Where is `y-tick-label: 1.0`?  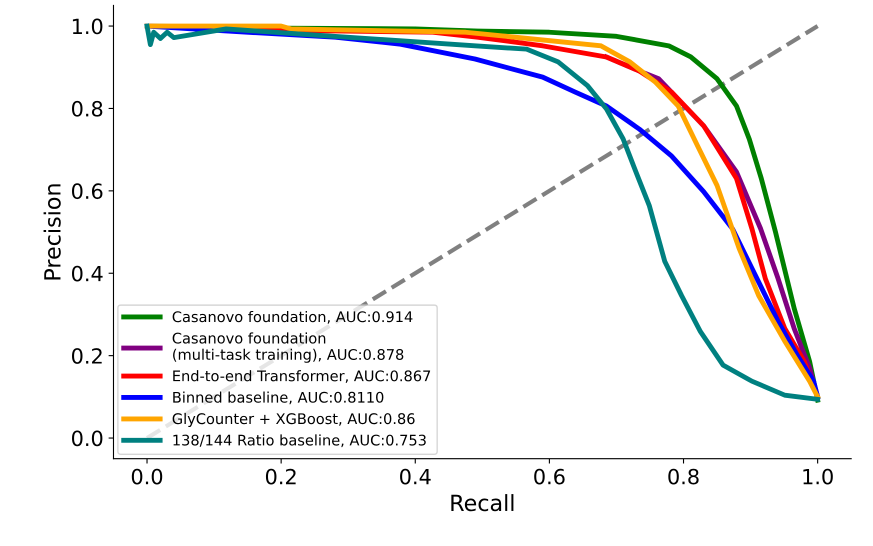 y-tick-label: 1.0 is located at coordinates (87, 26).